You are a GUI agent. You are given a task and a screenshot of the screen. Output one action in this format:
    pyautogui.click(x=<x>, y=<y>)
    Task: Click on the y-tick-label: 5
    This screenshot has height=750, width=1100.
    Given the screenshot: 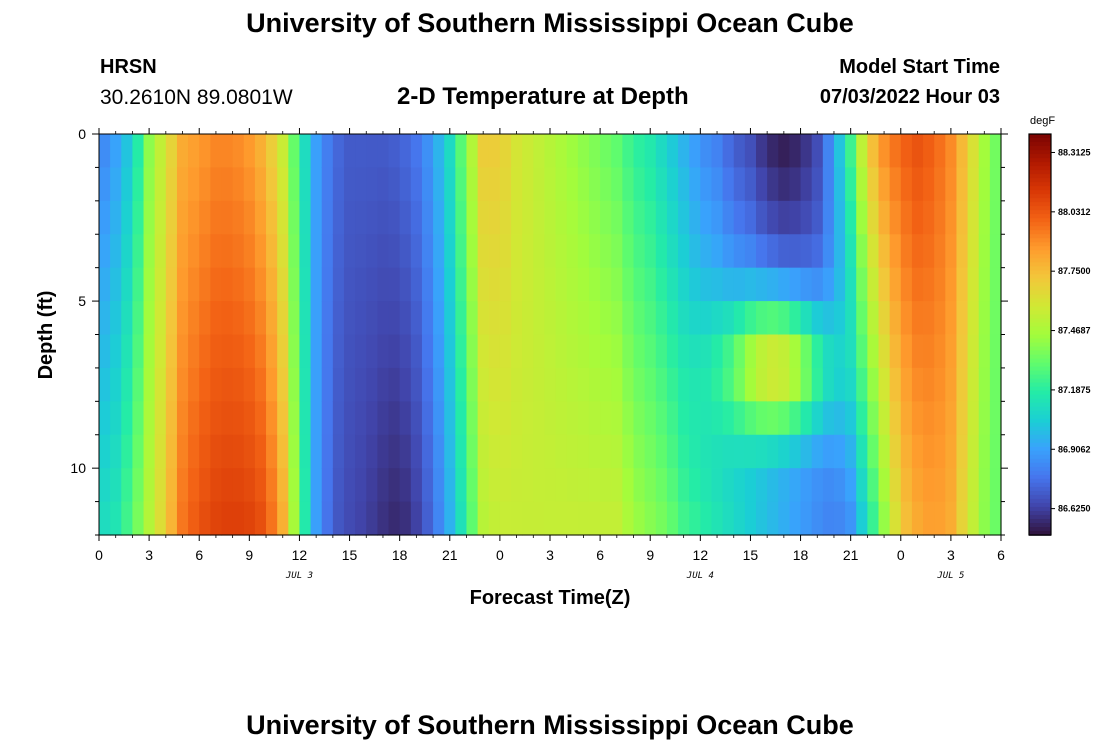 What is the action you would take?
    pyautogui.click(x=82, y=301)
    